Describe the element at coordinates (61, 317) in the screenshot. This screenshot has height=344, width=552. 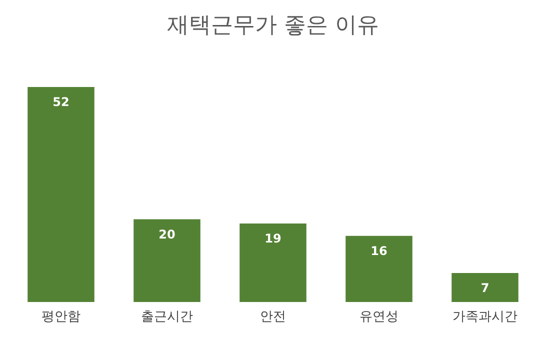
I see `x-tick-label: 평안함` at that location.